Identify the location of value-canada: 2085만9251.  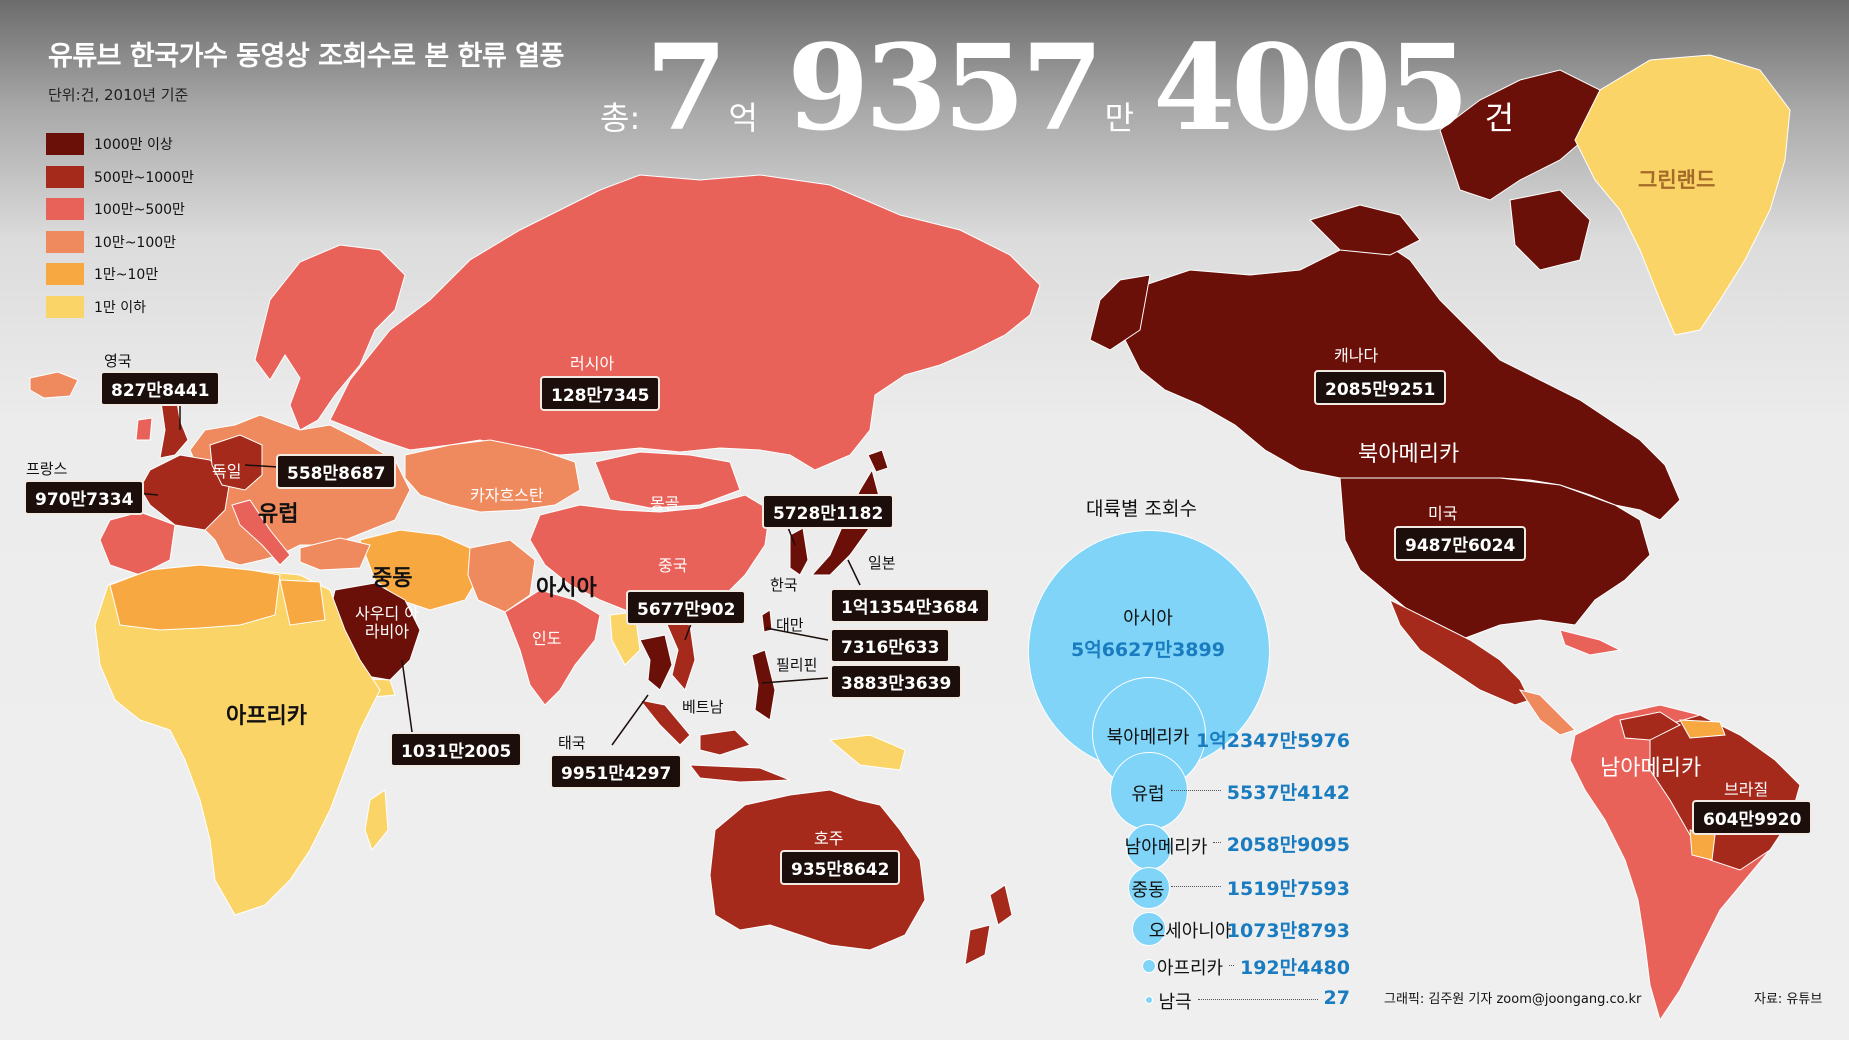
(1380, 387).